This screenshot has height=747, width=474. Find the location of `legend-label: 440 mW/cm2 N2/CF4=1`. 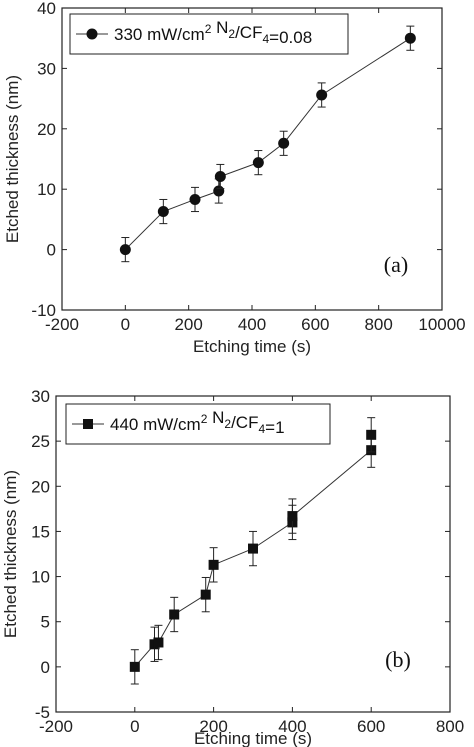

legend-label: 440 mW/cm2 N2/CF4=1 is located at coordinates (197, 422).